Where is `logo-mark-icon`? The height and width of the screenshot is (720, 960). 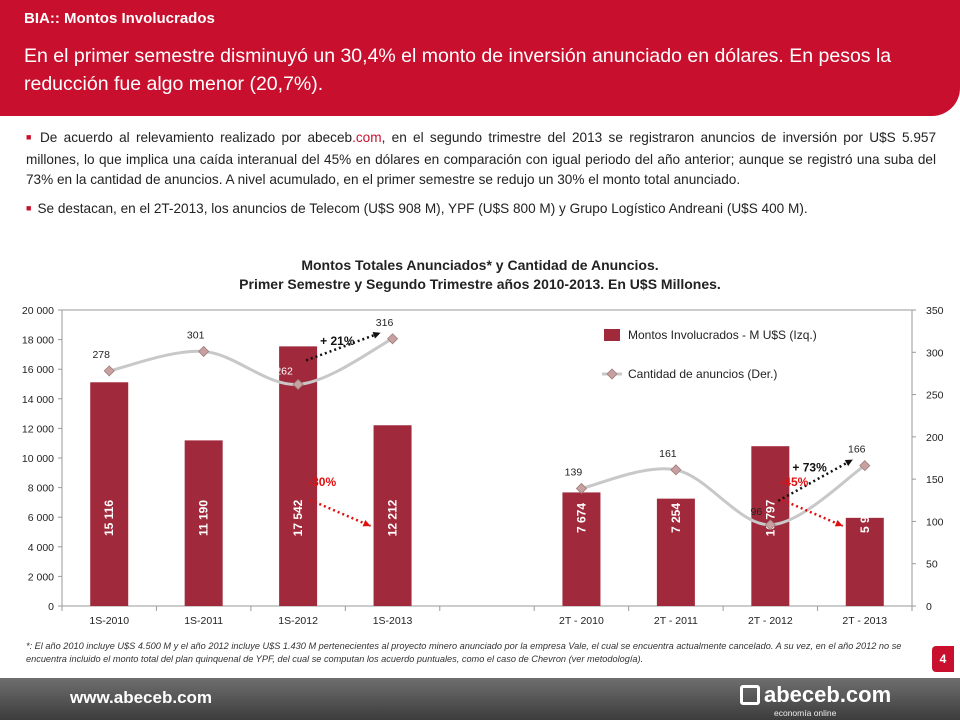
logo-mark-icon is located at coordinates (750, 695).